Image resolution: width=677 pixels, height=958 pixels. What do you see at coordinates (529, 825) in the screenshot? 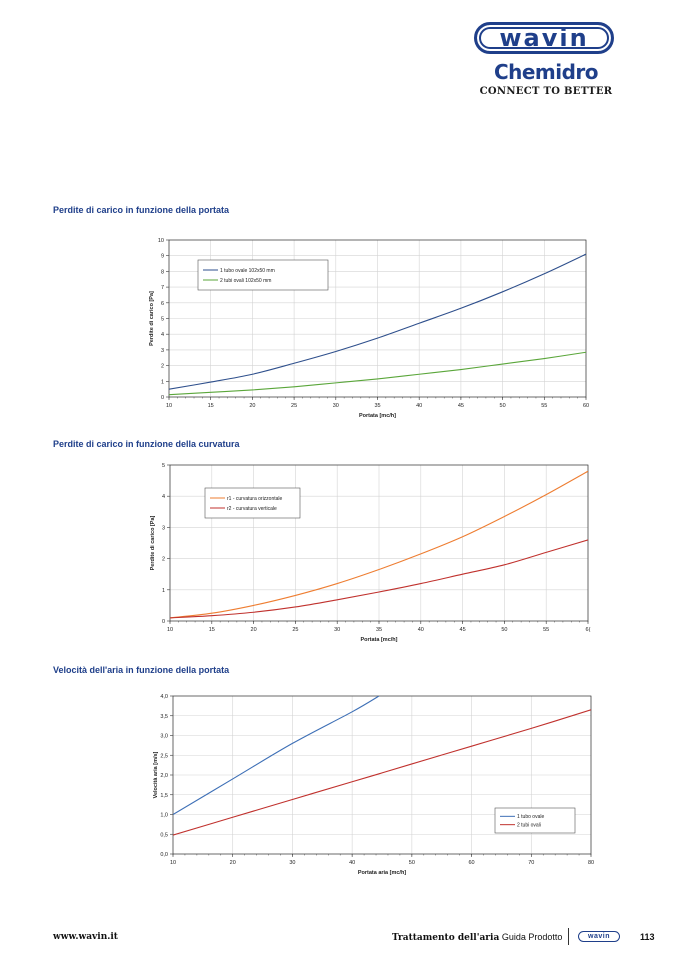
I see `legend-label: 2 tubi ovali` at bounding box center [529, 825].